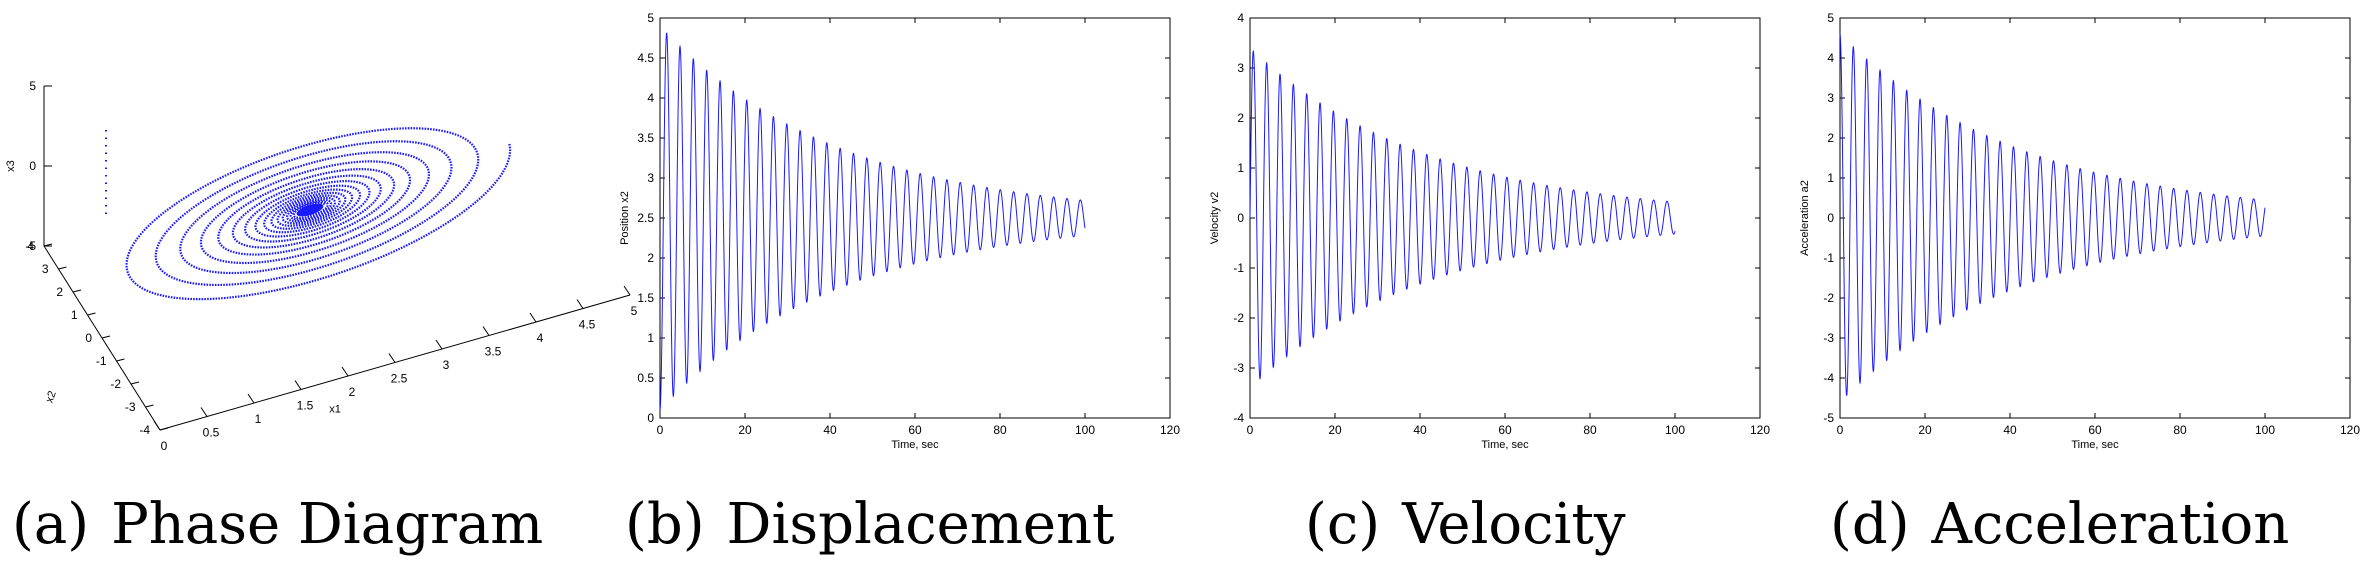  What do you see at coordinates (310, 210) in the screenshot?
I see `phase-center-point` at bounding box center [310, 210].